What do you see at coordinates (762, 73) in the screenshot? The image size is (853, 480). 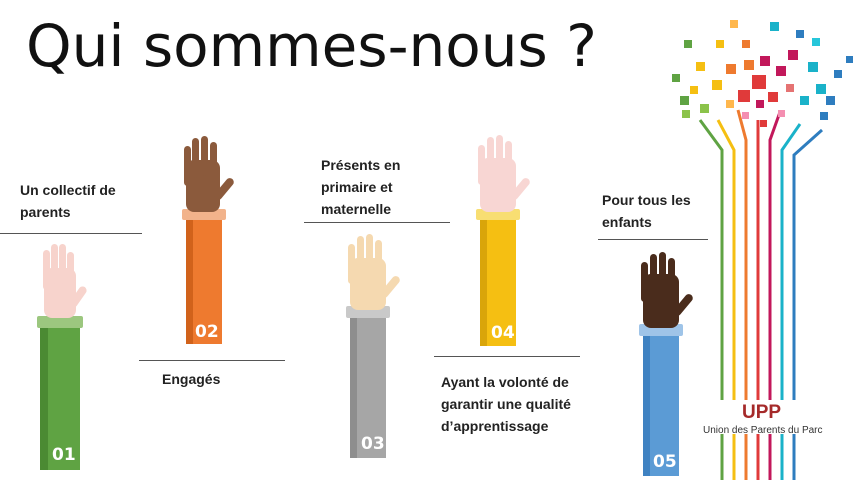 I see `logo-pixels` at bounding box center [762, 73].